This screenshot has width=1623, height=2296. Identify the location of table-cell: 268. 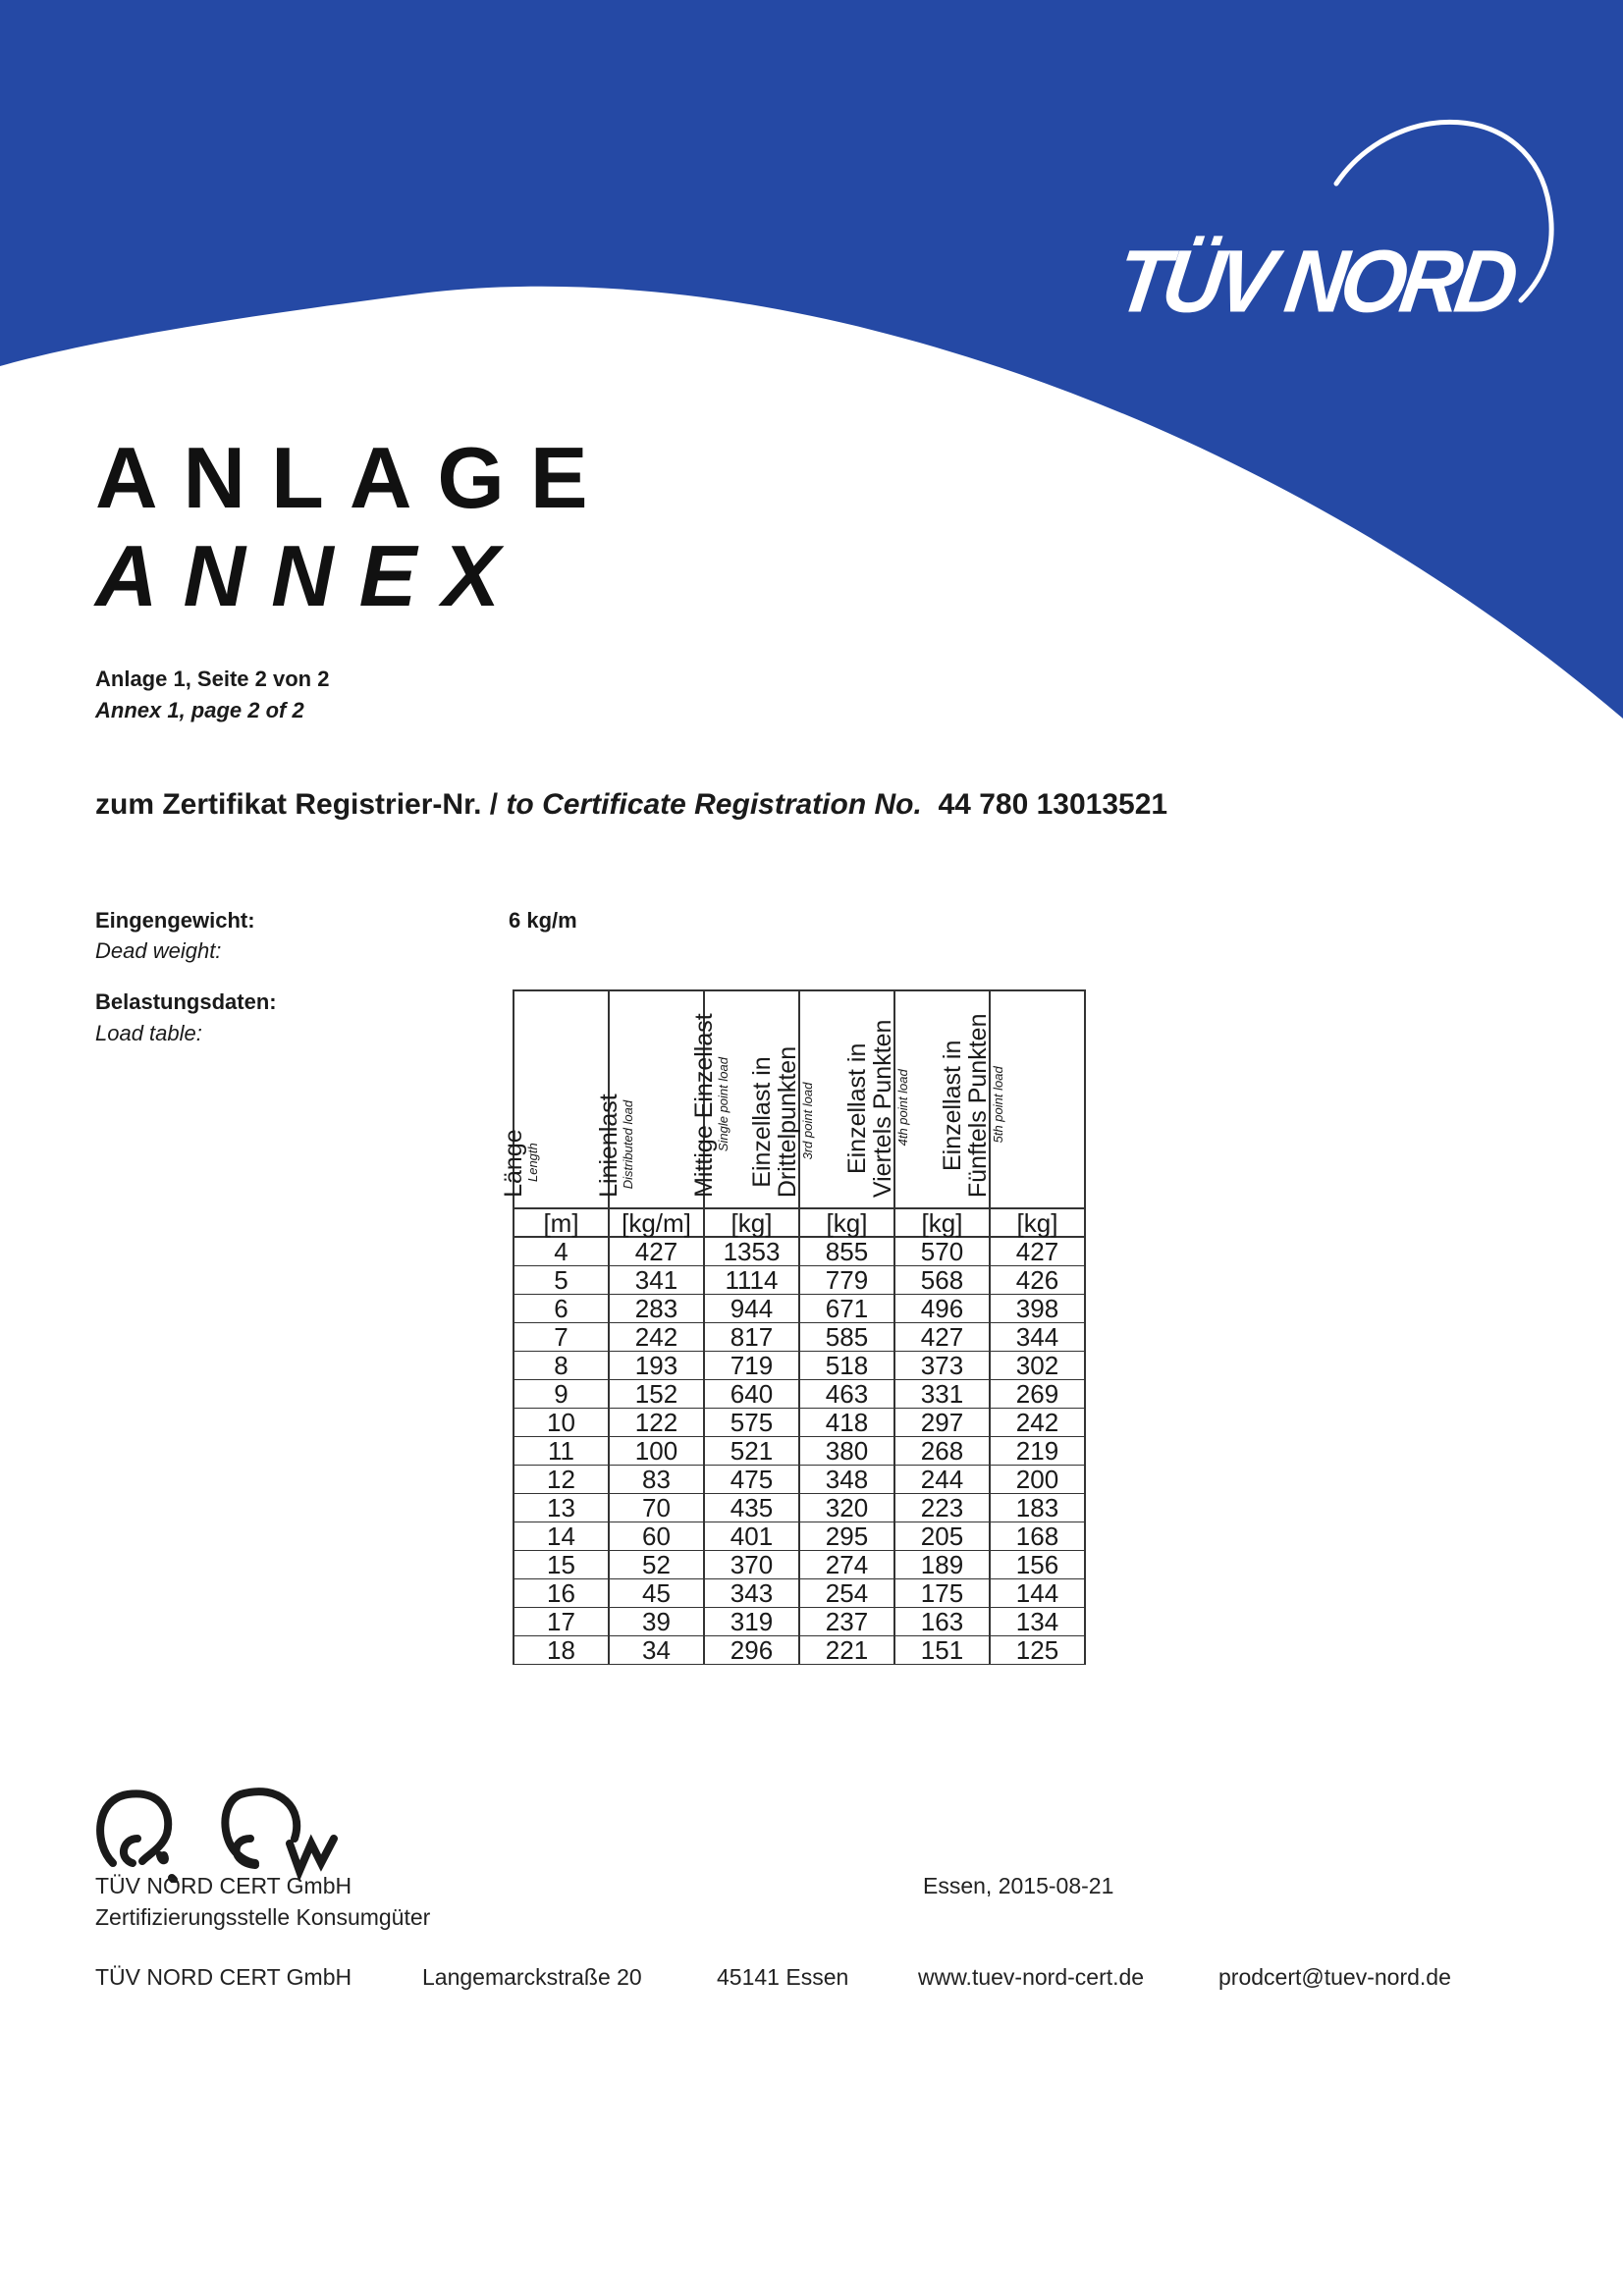
(942, 1450).